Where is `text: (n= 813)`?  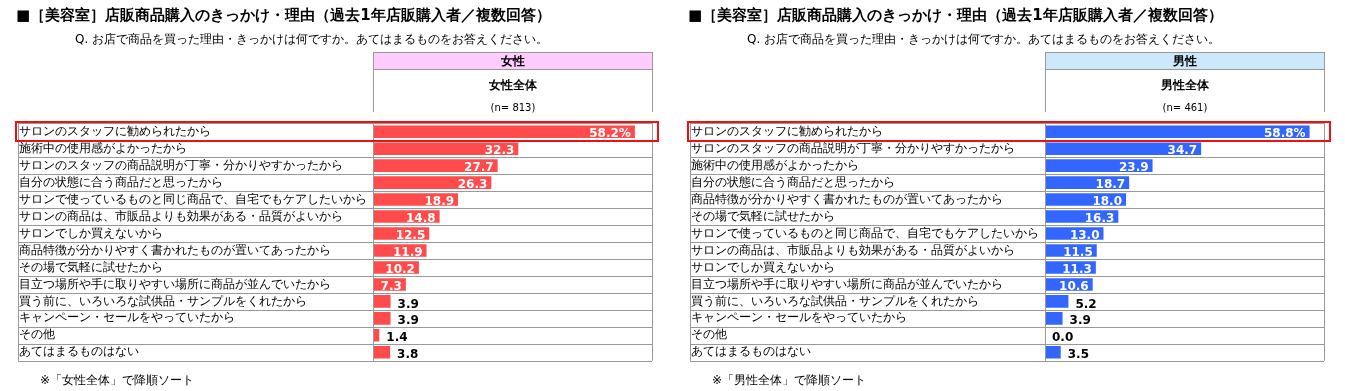
text: (n= 813) is located at coordinates (513, 107).